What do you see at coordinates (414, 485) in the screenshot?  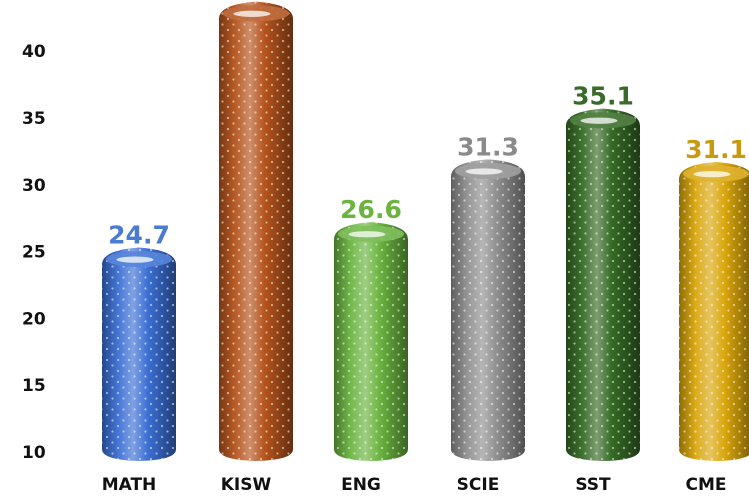 I see `x-axis: MATH KISW ENG SCIE SST CME` at bounding box center [414, 485].